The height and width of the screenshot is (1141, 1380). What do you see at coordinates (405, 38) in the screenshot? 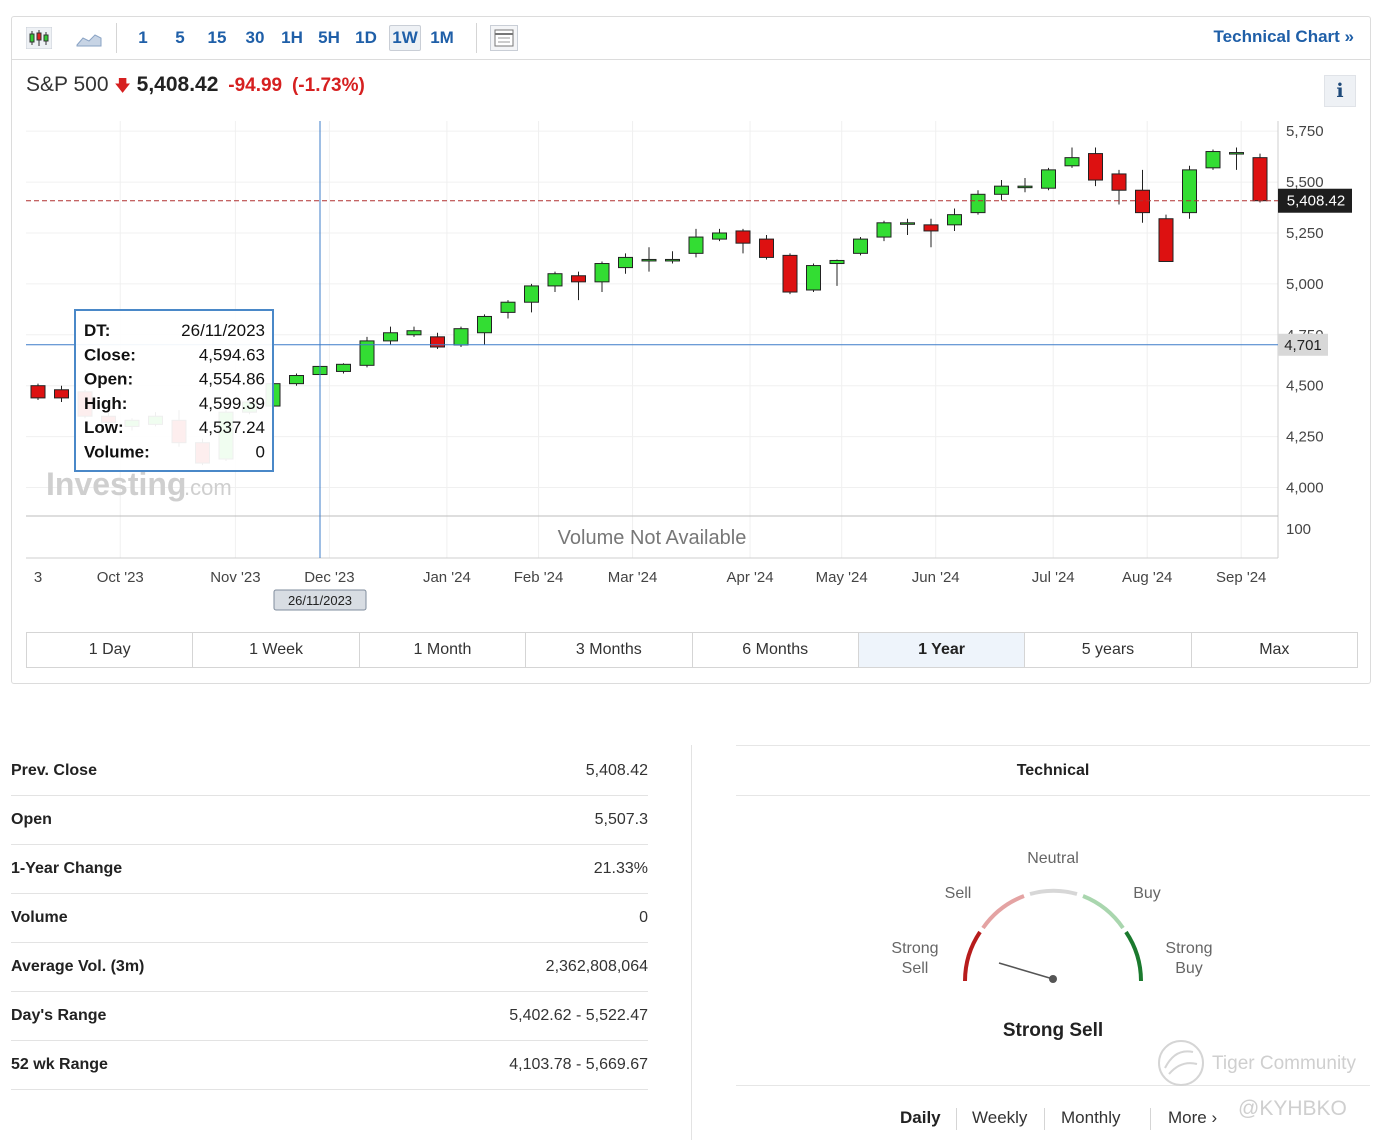
I see `interval-button-1w: 1W` at bounding box center [405, 38].